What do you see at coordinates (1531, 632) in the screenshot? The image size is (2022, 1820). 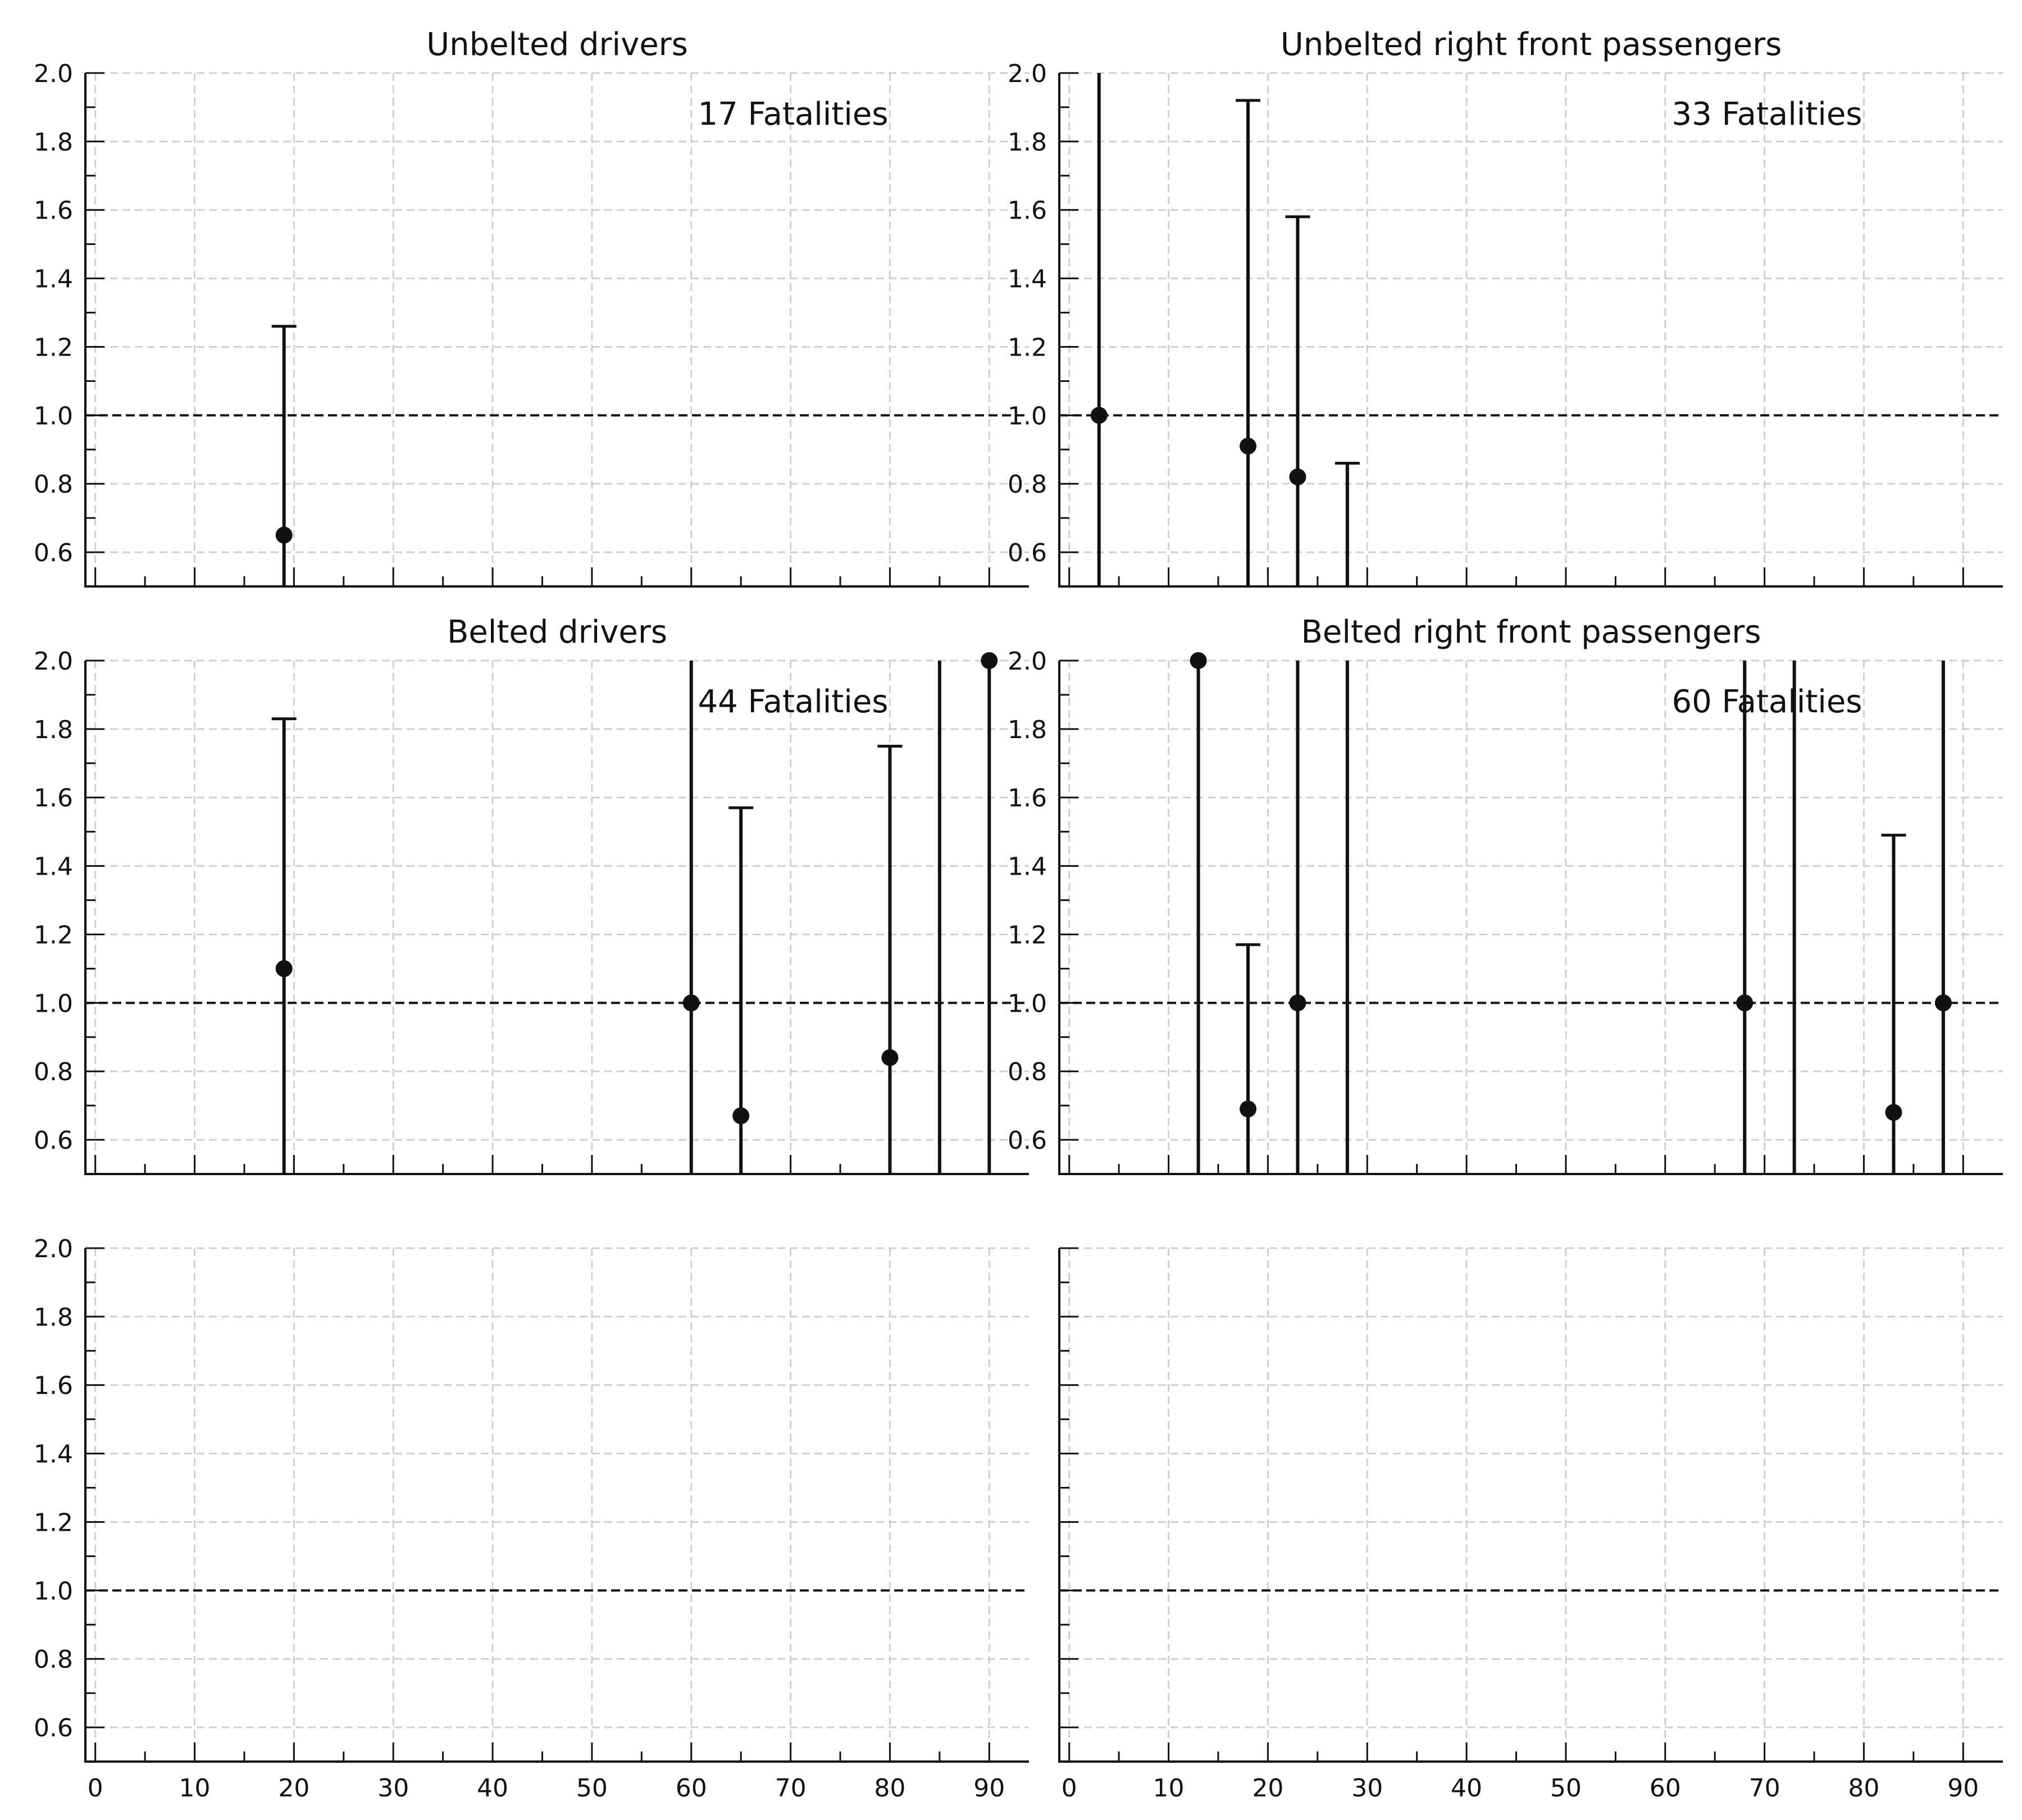 I see `panel-title: Belted right front passengers` at bounding box center [1531, 632].